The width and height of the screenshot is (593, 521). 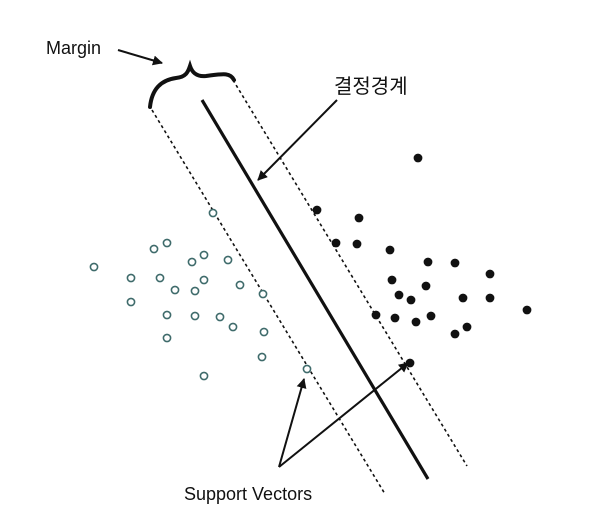 I want to click on support-vector-arrow-left, so click(x=292, y=423).